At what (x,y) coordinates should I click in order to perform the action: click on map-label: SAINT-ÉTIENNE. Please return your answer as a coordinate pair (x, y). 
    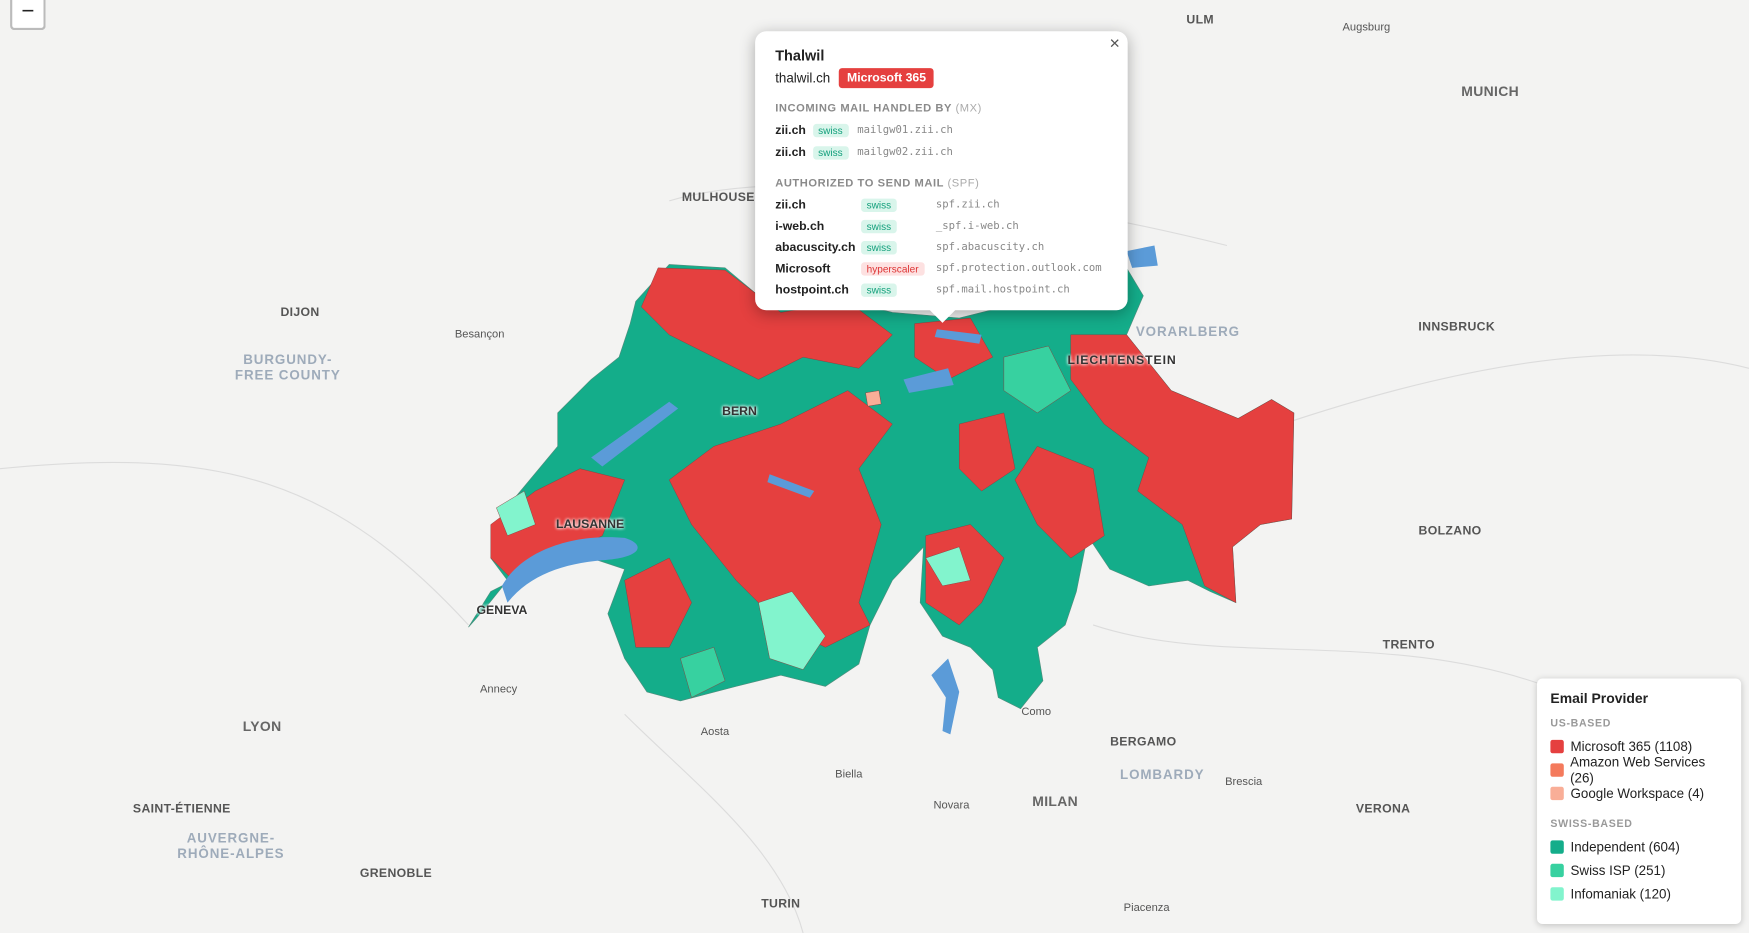
    Looking at the image, I should click on (181, 809).